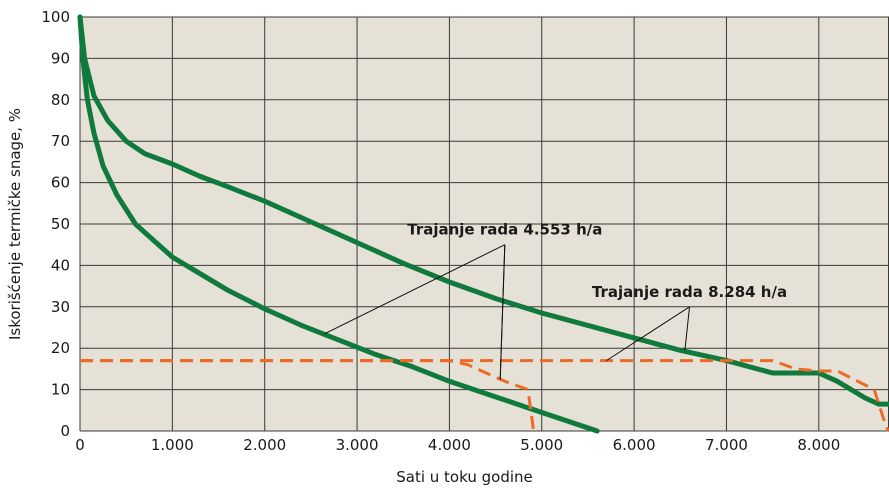 Image resolution: width=889 pixels, height=490 pixels. What do you see at coordinates (60, 348) in the screenshot?
I see `y-tick-label: 20` at bounding box center [60, 348].